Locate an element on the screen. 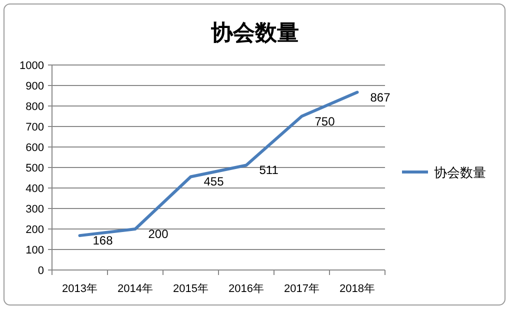  data-label: 750 is located at coordinates (325, 121).